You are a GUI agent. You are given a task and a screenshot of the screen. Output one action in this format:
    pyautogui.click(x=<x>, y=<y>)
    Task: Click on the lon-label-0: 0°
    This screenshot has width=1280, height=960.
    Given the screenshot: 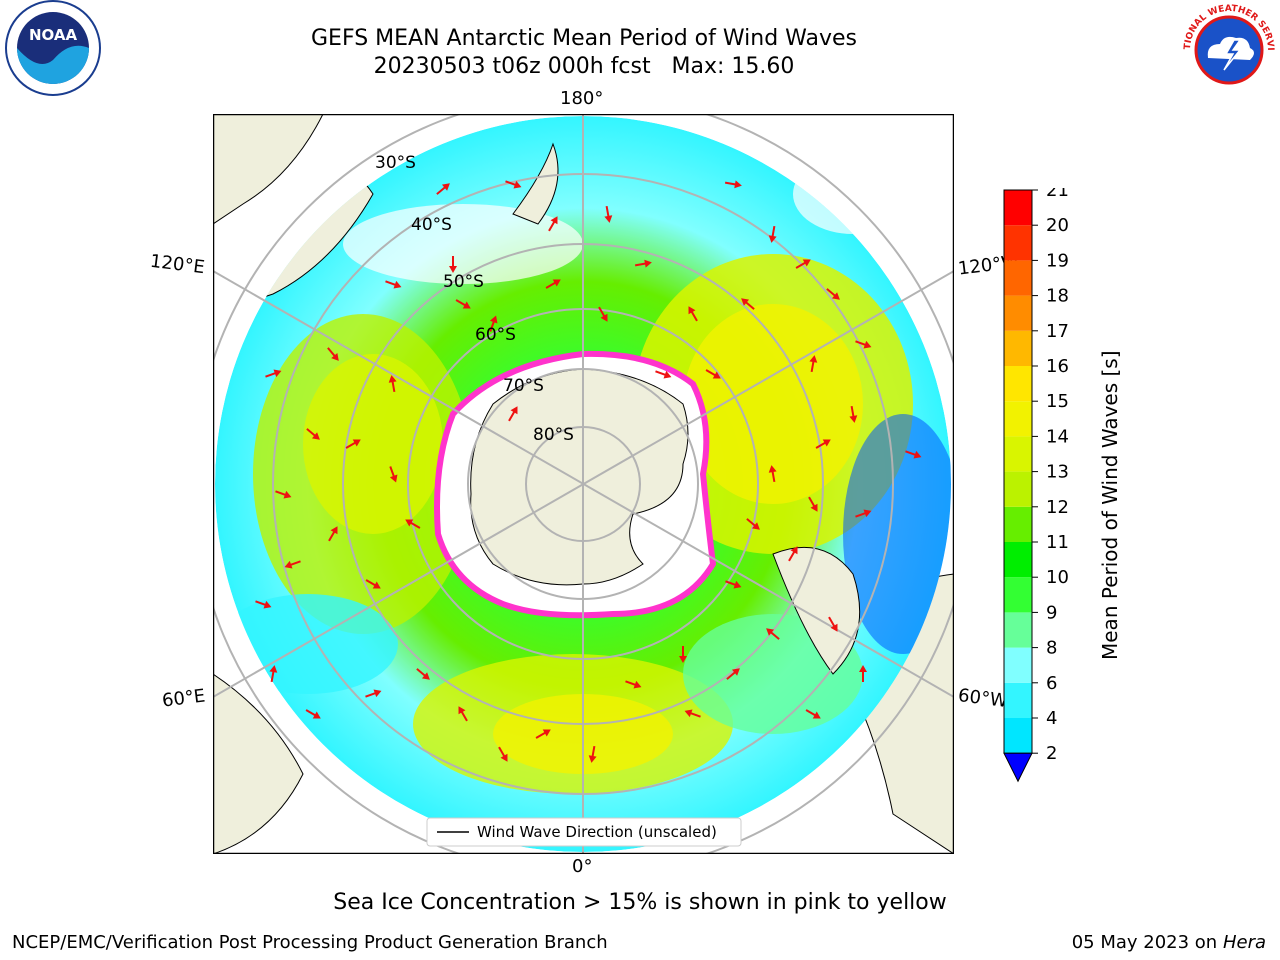 What is the action you would take?
    pyautogui.click(x=582, y=866)
    